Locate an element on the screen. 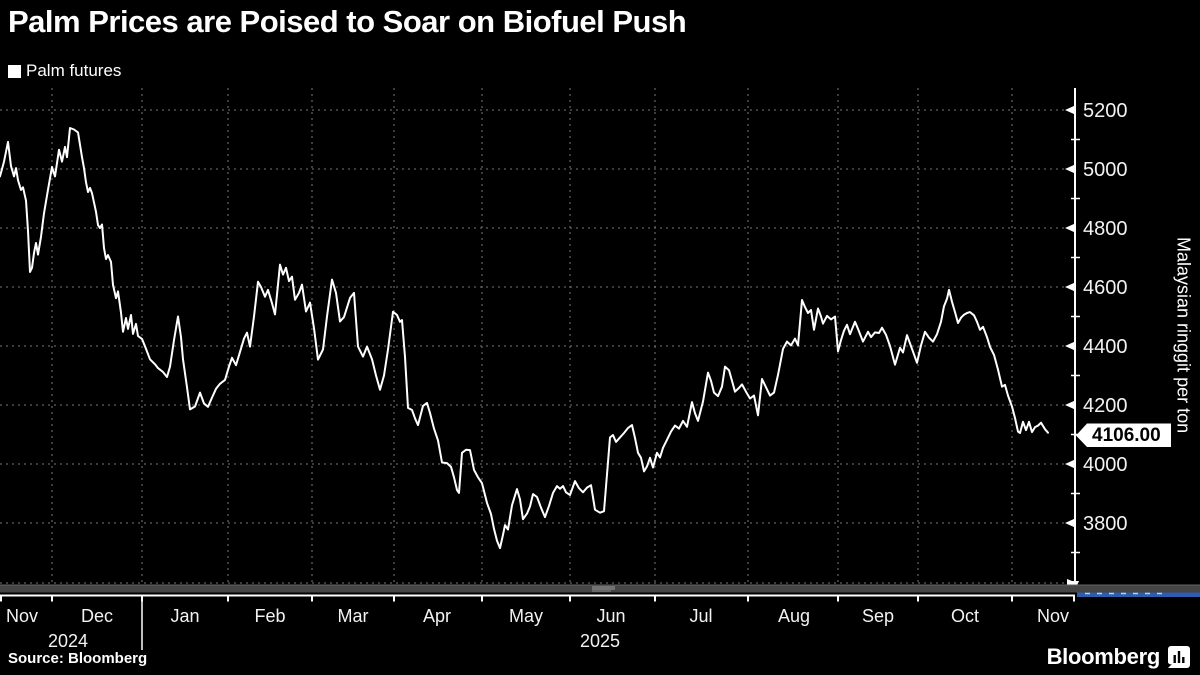 This screenshot has width=1200, height=675. svg-text: May is located at coordinates (526, 616).